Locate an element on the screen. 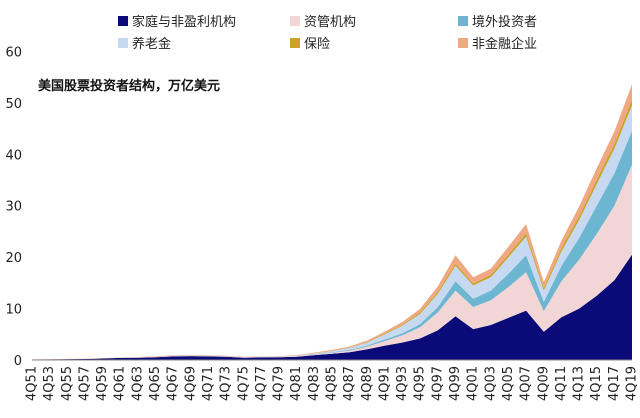  x-tick-label: 4Q05 is located at coordinates (508, 383).